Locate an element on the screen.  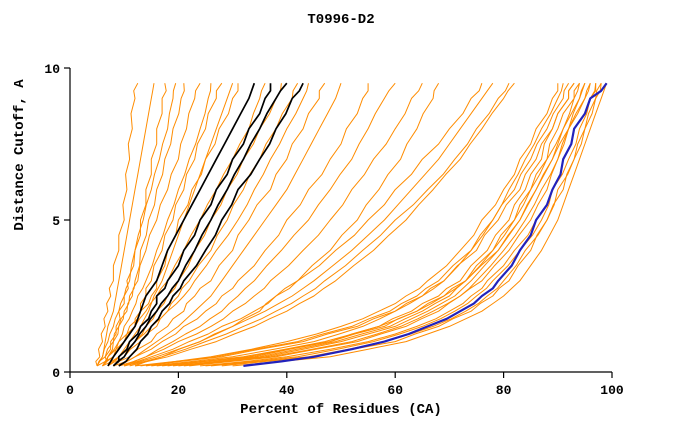
x-tick-label: 0 is located at coordinates (70, 390).